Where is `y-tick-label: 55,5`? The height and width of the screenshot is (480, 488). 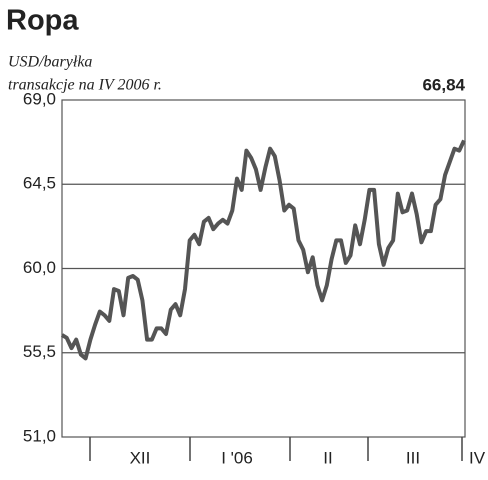 y-tick-label: 55,5 is located at coordinates (39, 351).